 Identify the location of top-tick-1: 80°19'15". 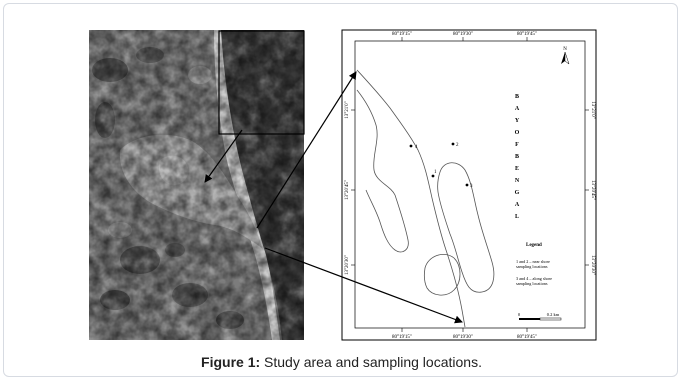
(402, 34).